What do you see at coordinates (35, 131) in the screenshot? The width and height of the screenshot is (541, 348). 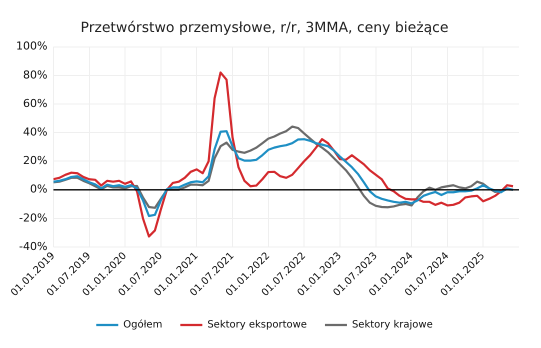 I see `y-tick-label: 40%` at bounding box center [35, 131].